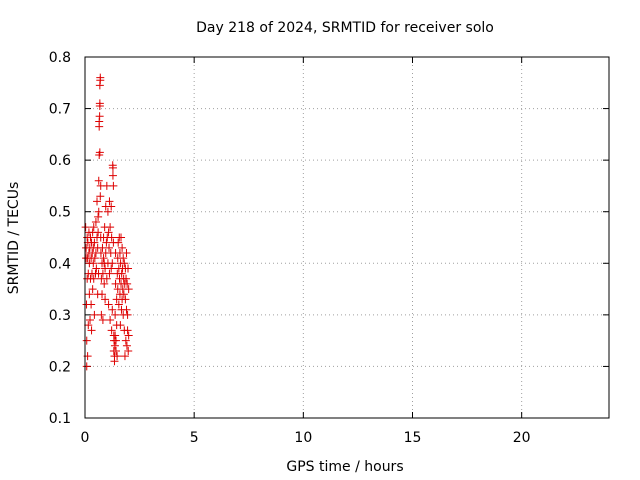 This screenshot has height=480, width=640. What do you see at coordinates (413, 438) in the screenshot?
I see `x-tick-label: 15` at bounding box center [413, 438].